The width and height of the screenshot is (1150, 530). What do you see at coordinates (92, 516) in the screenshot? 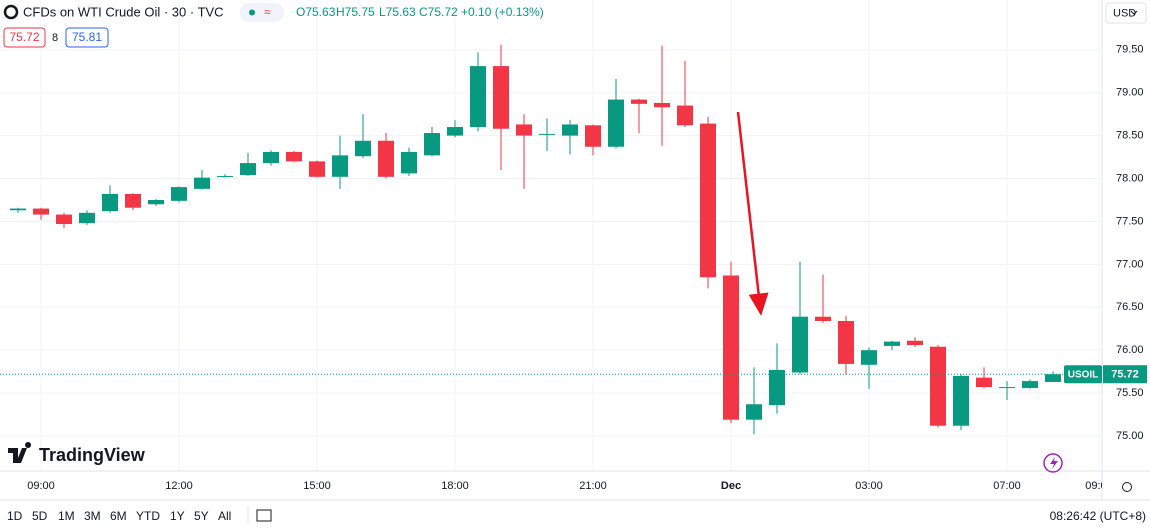
I see `range-button: 3M` at bounding box center [92, 516].